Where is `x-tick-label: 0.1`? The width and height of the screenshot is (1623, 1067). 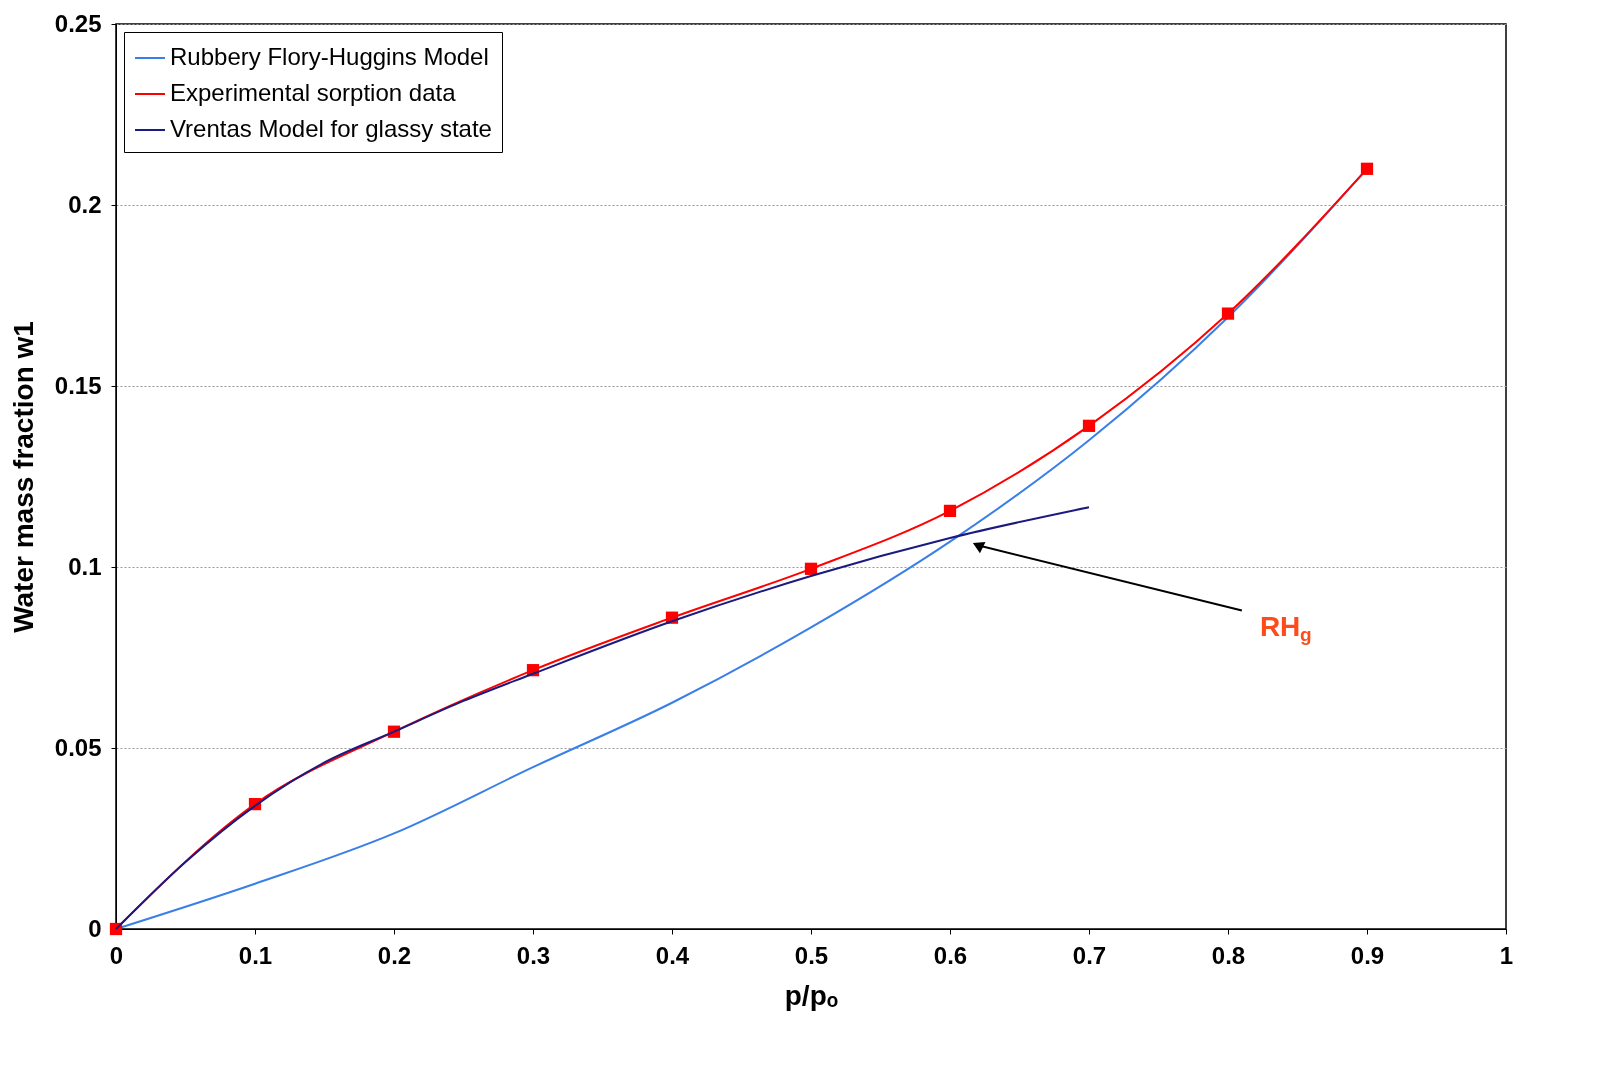 x-tick-label: 0.1 is located at coordinates (255, 955).